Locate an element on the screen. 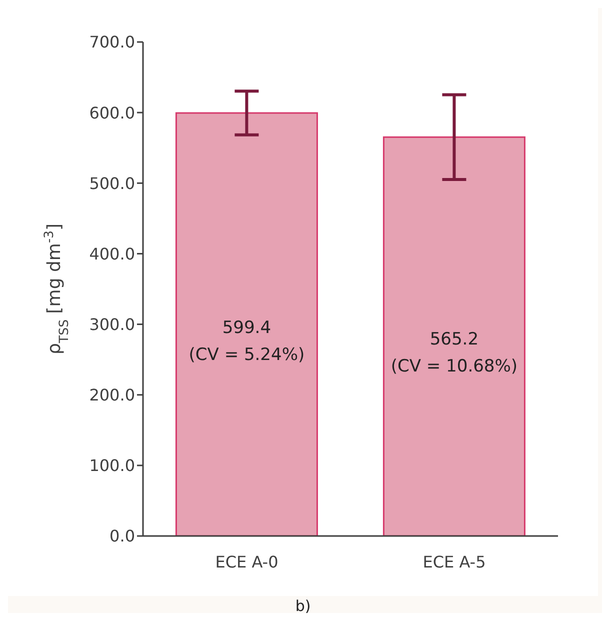 The width and height of the screenshot is (610, 621). data-label: 599.4 (CV = 5.24%) is located at coordinates (246, 341).